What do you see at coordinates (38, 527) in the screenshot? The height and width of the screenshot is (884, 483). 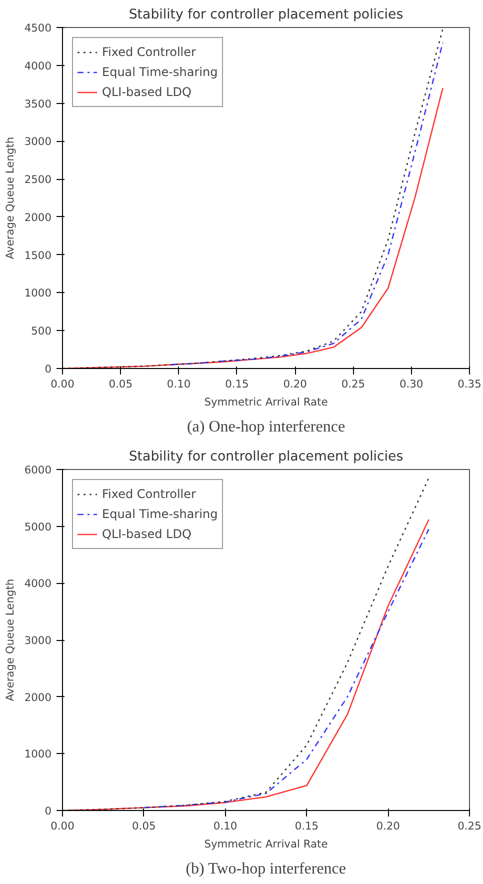 I see `y-tick-label: 5000` at bounding box center [38, 527].